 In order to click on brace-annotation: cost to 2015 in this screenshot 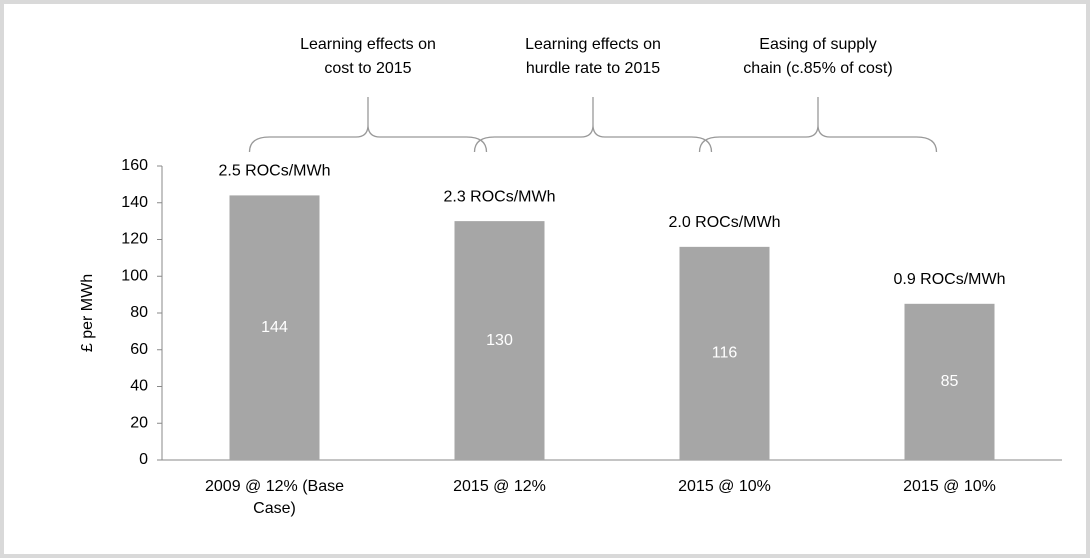, I will do `click(367, 68)`.